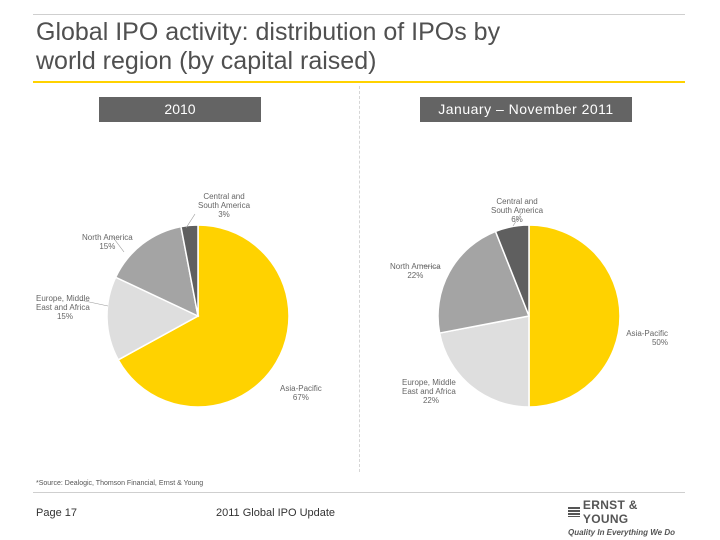  I want to click on pie-2011-label-emea: Europe, Middle East and Africa 22%, so click(429, 391).